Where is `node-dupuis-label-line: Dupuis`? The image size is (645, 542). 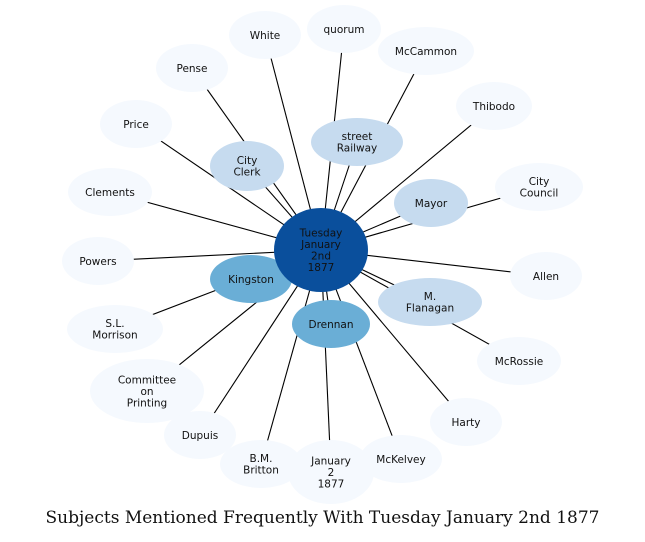 node-dupuis-label-line: Dupuis is located at coordinates (200, 436).